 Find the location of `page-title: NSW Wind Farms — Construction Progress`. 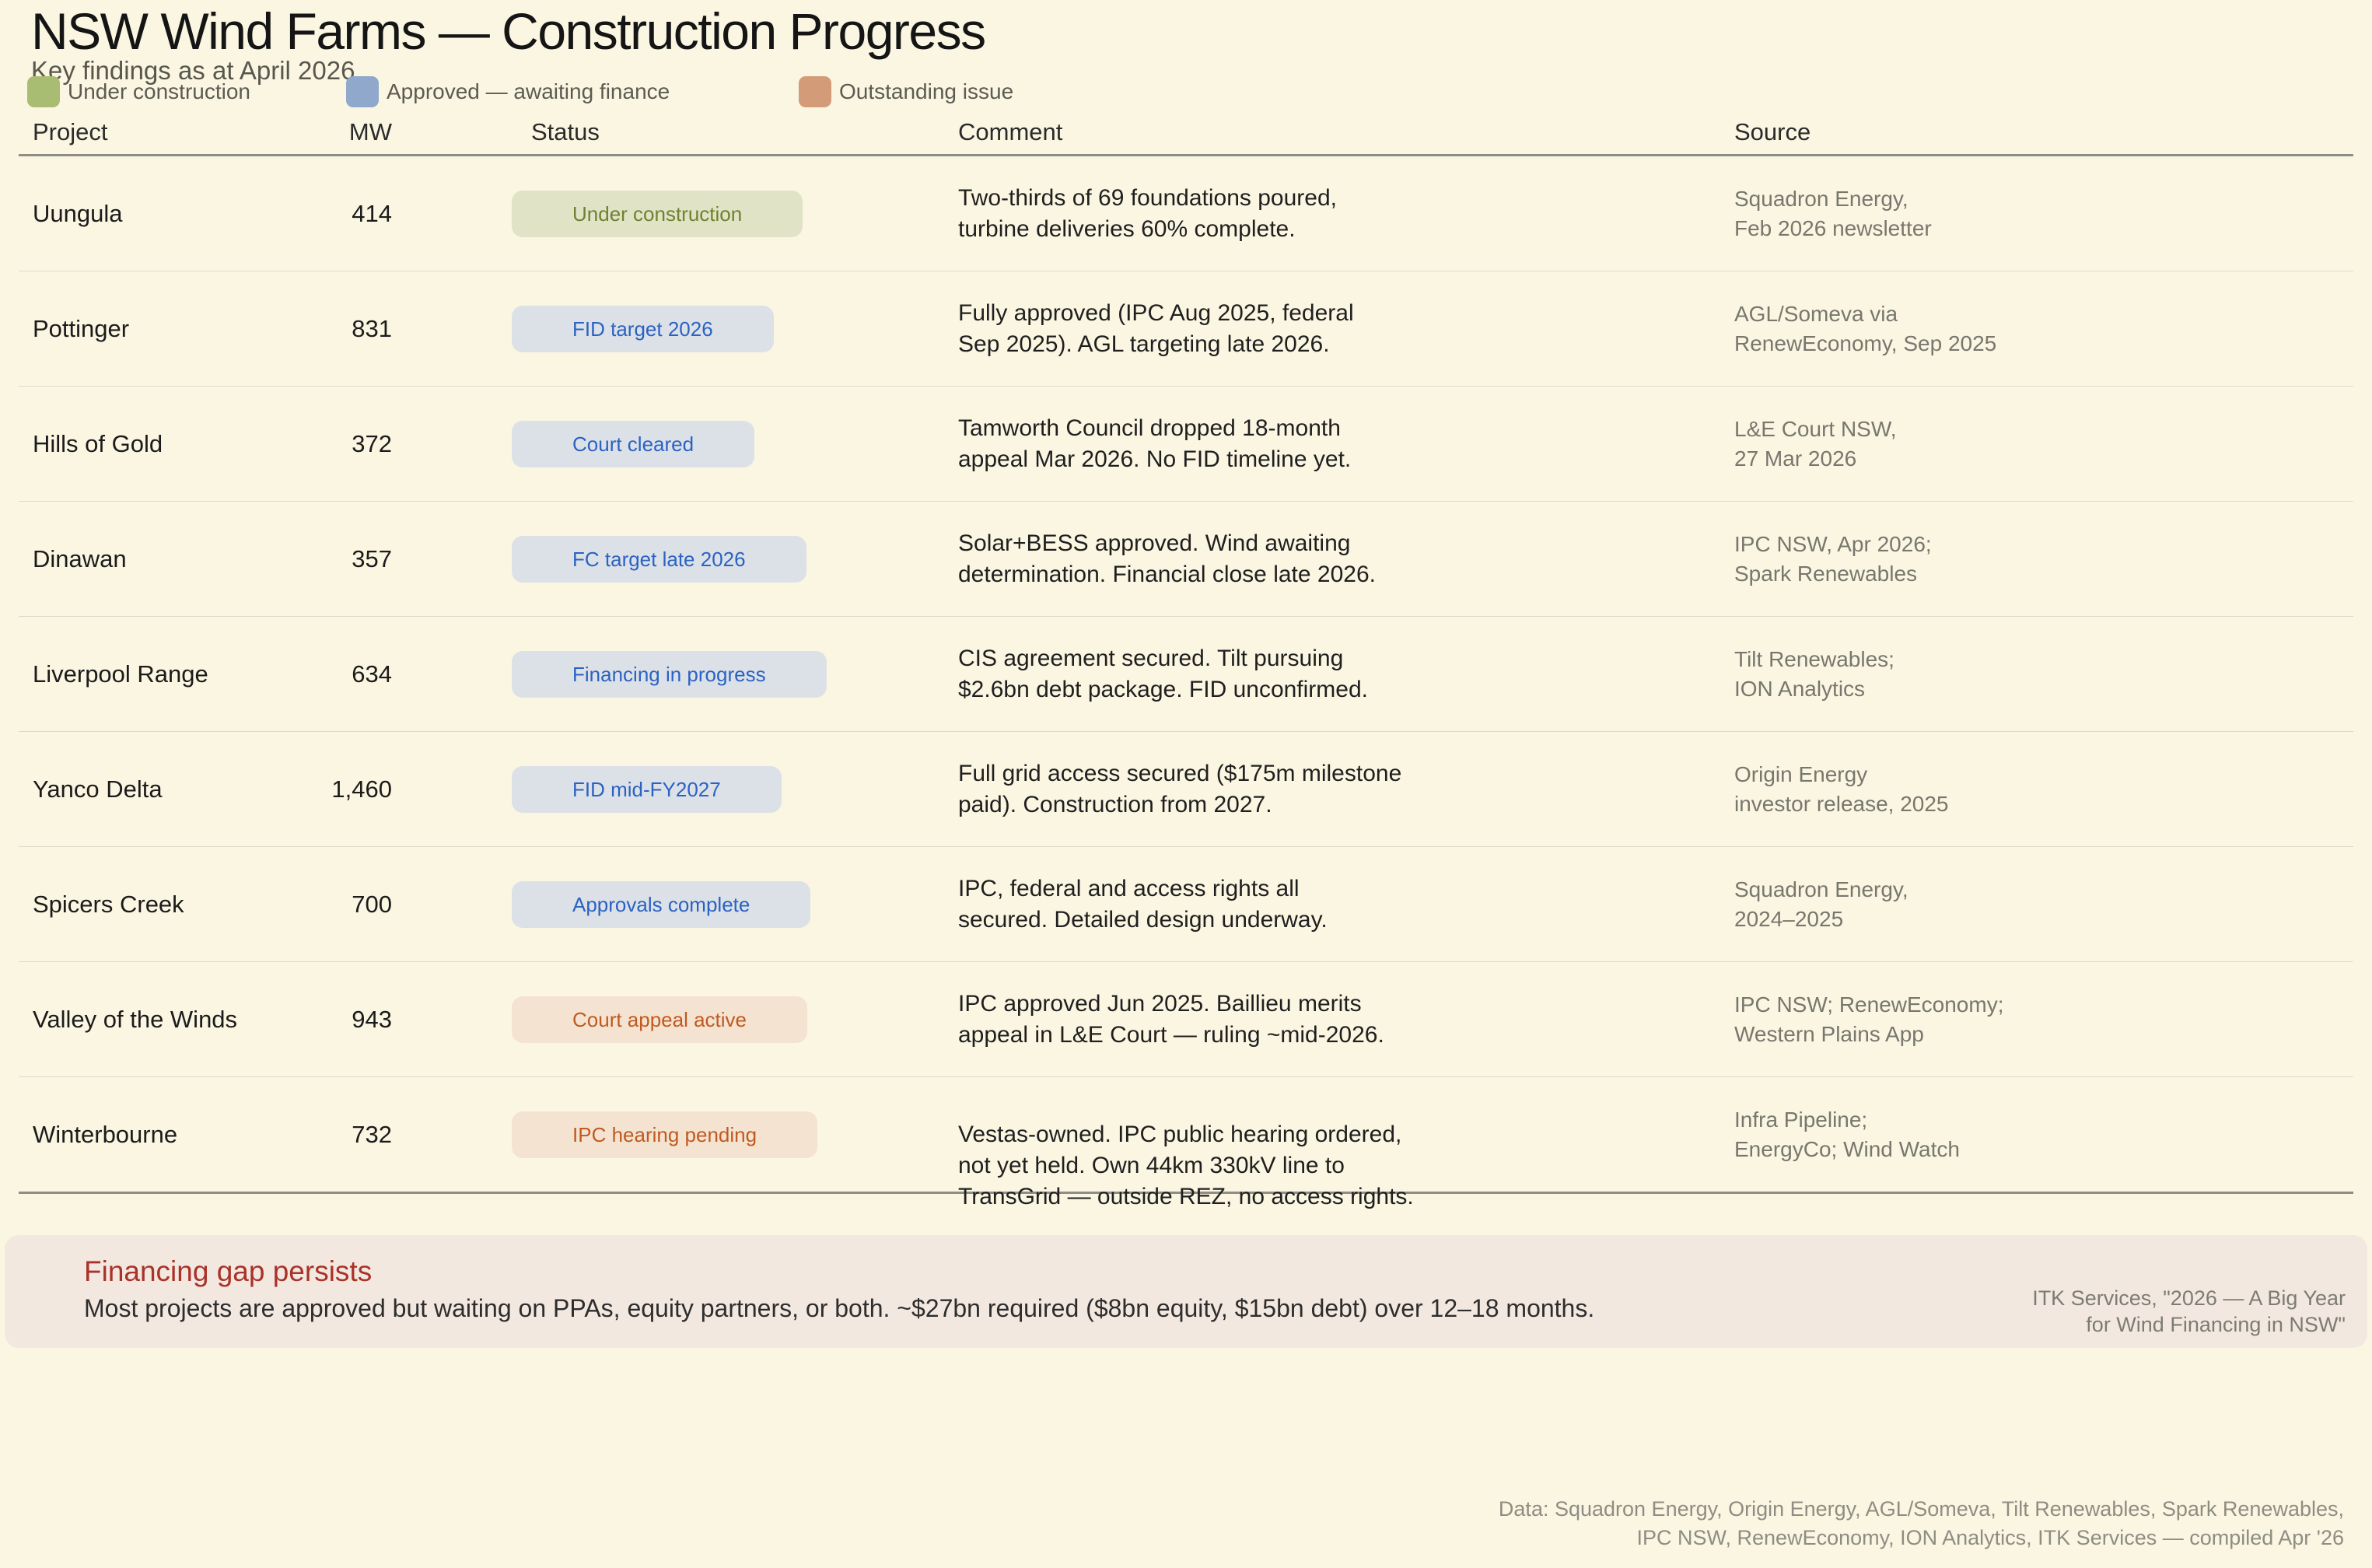

page-title: NSW Wind Farms — Construction Progress is located at coordinates (508, 31).